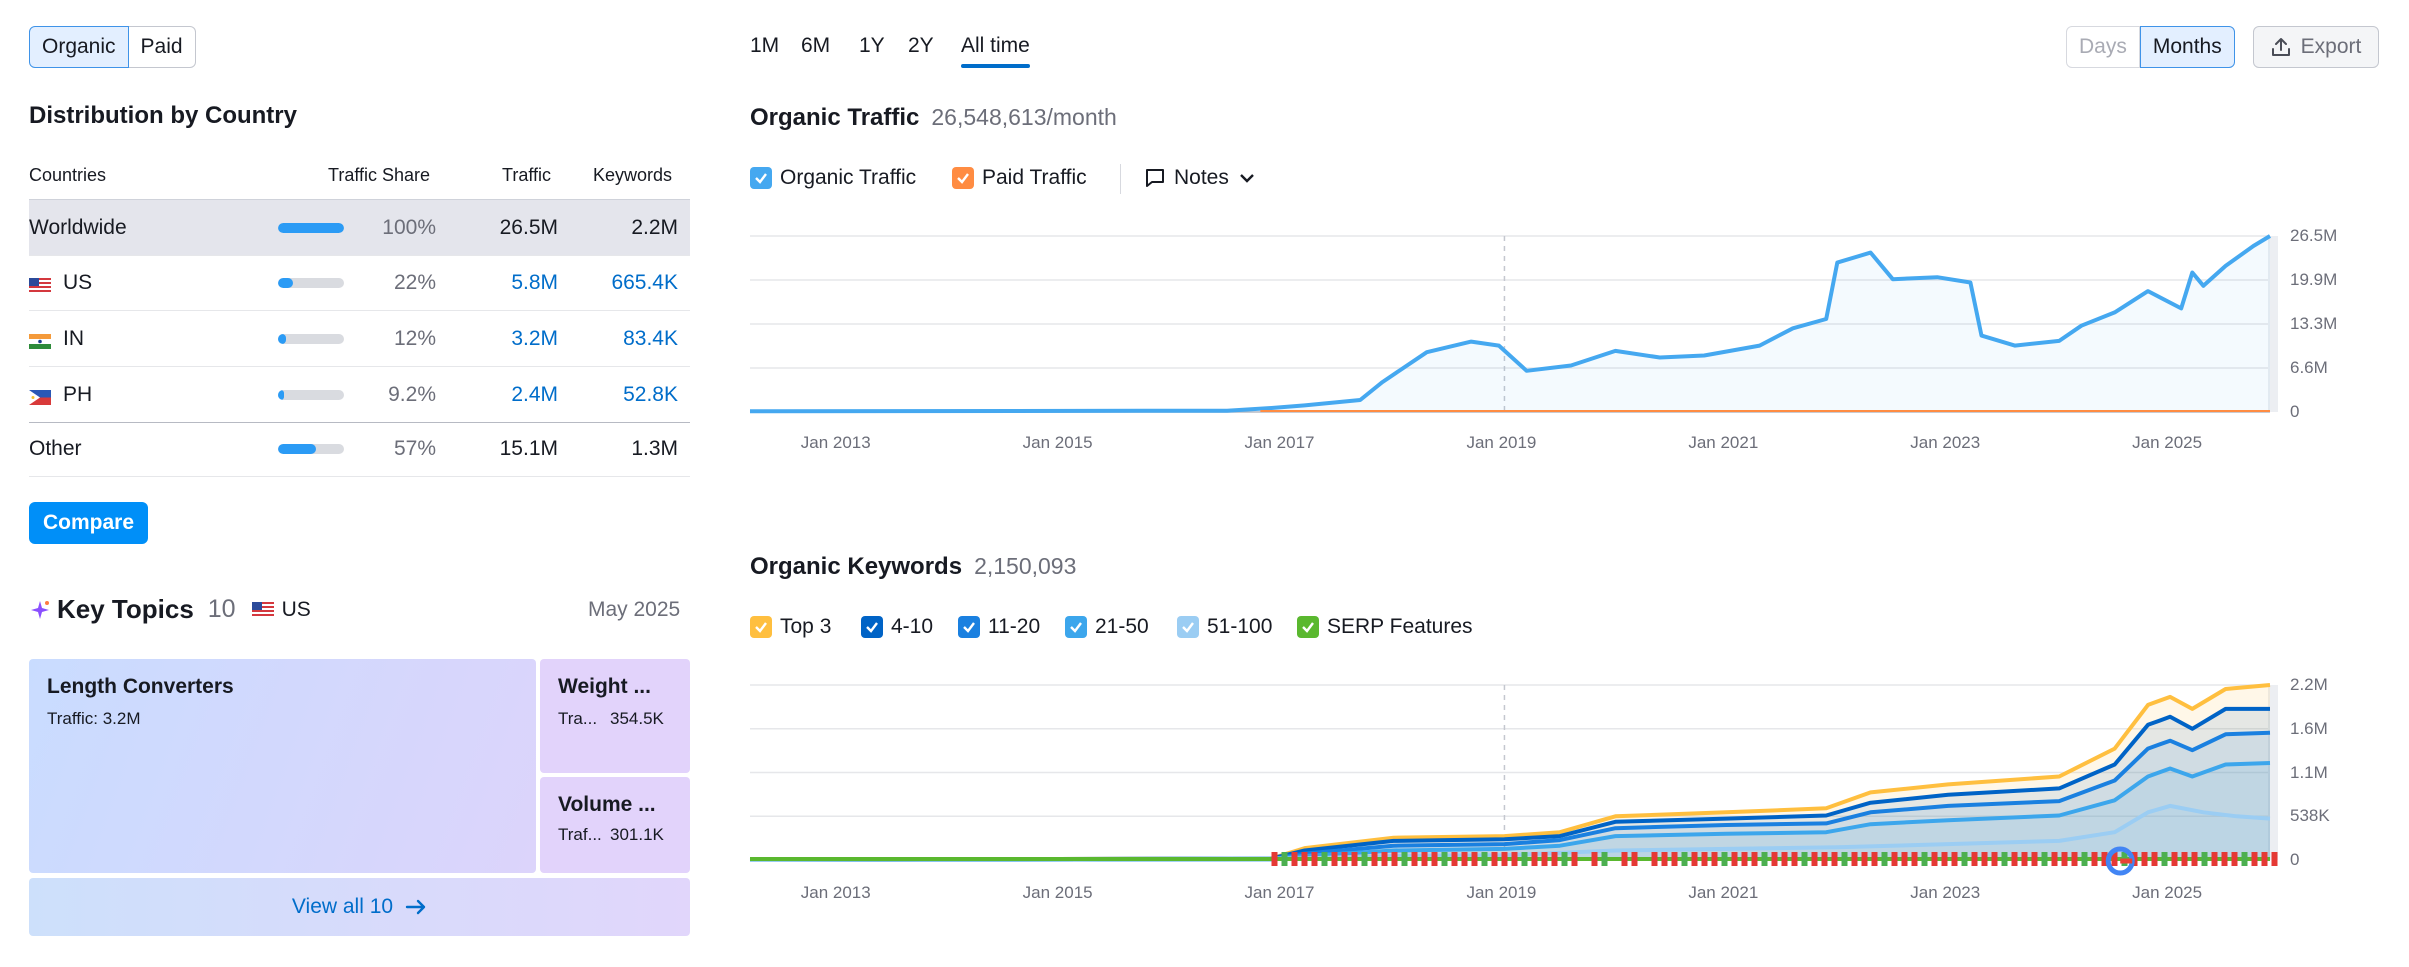 This screenshot has height=967, width=2409. I want to click on legend-21-50: 21-50, so click(1107, 627).